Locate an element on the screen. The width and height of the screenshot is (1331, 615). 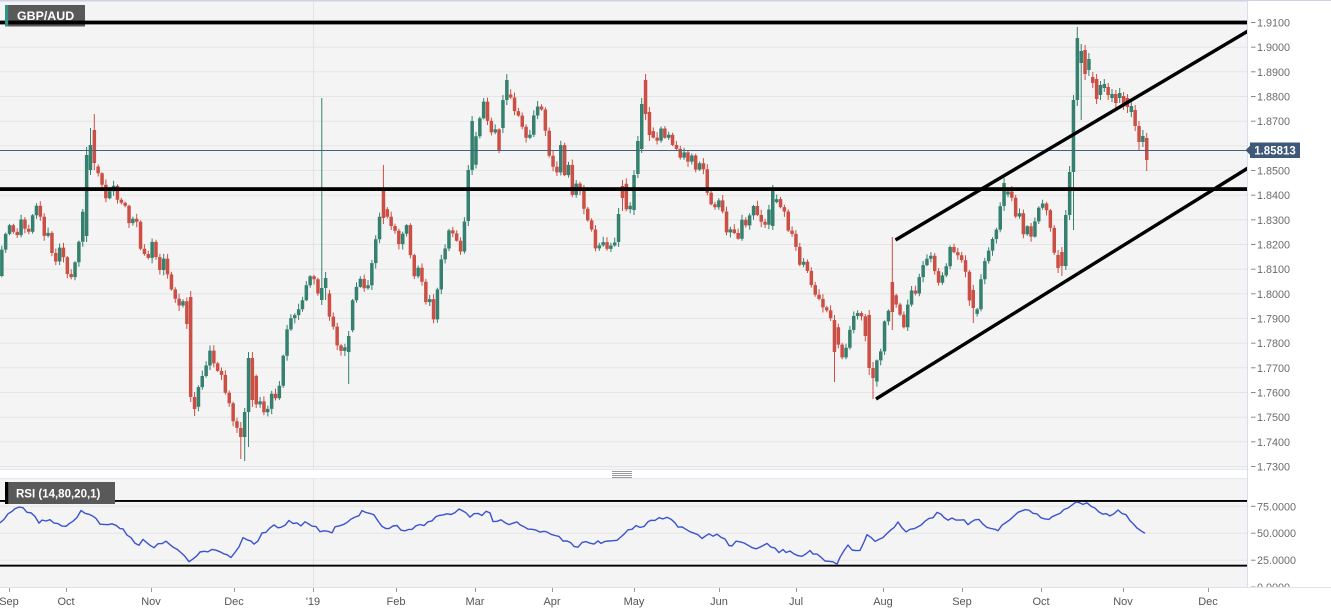
svg-text: 1.7600 is located at coordinates (1273, 394).